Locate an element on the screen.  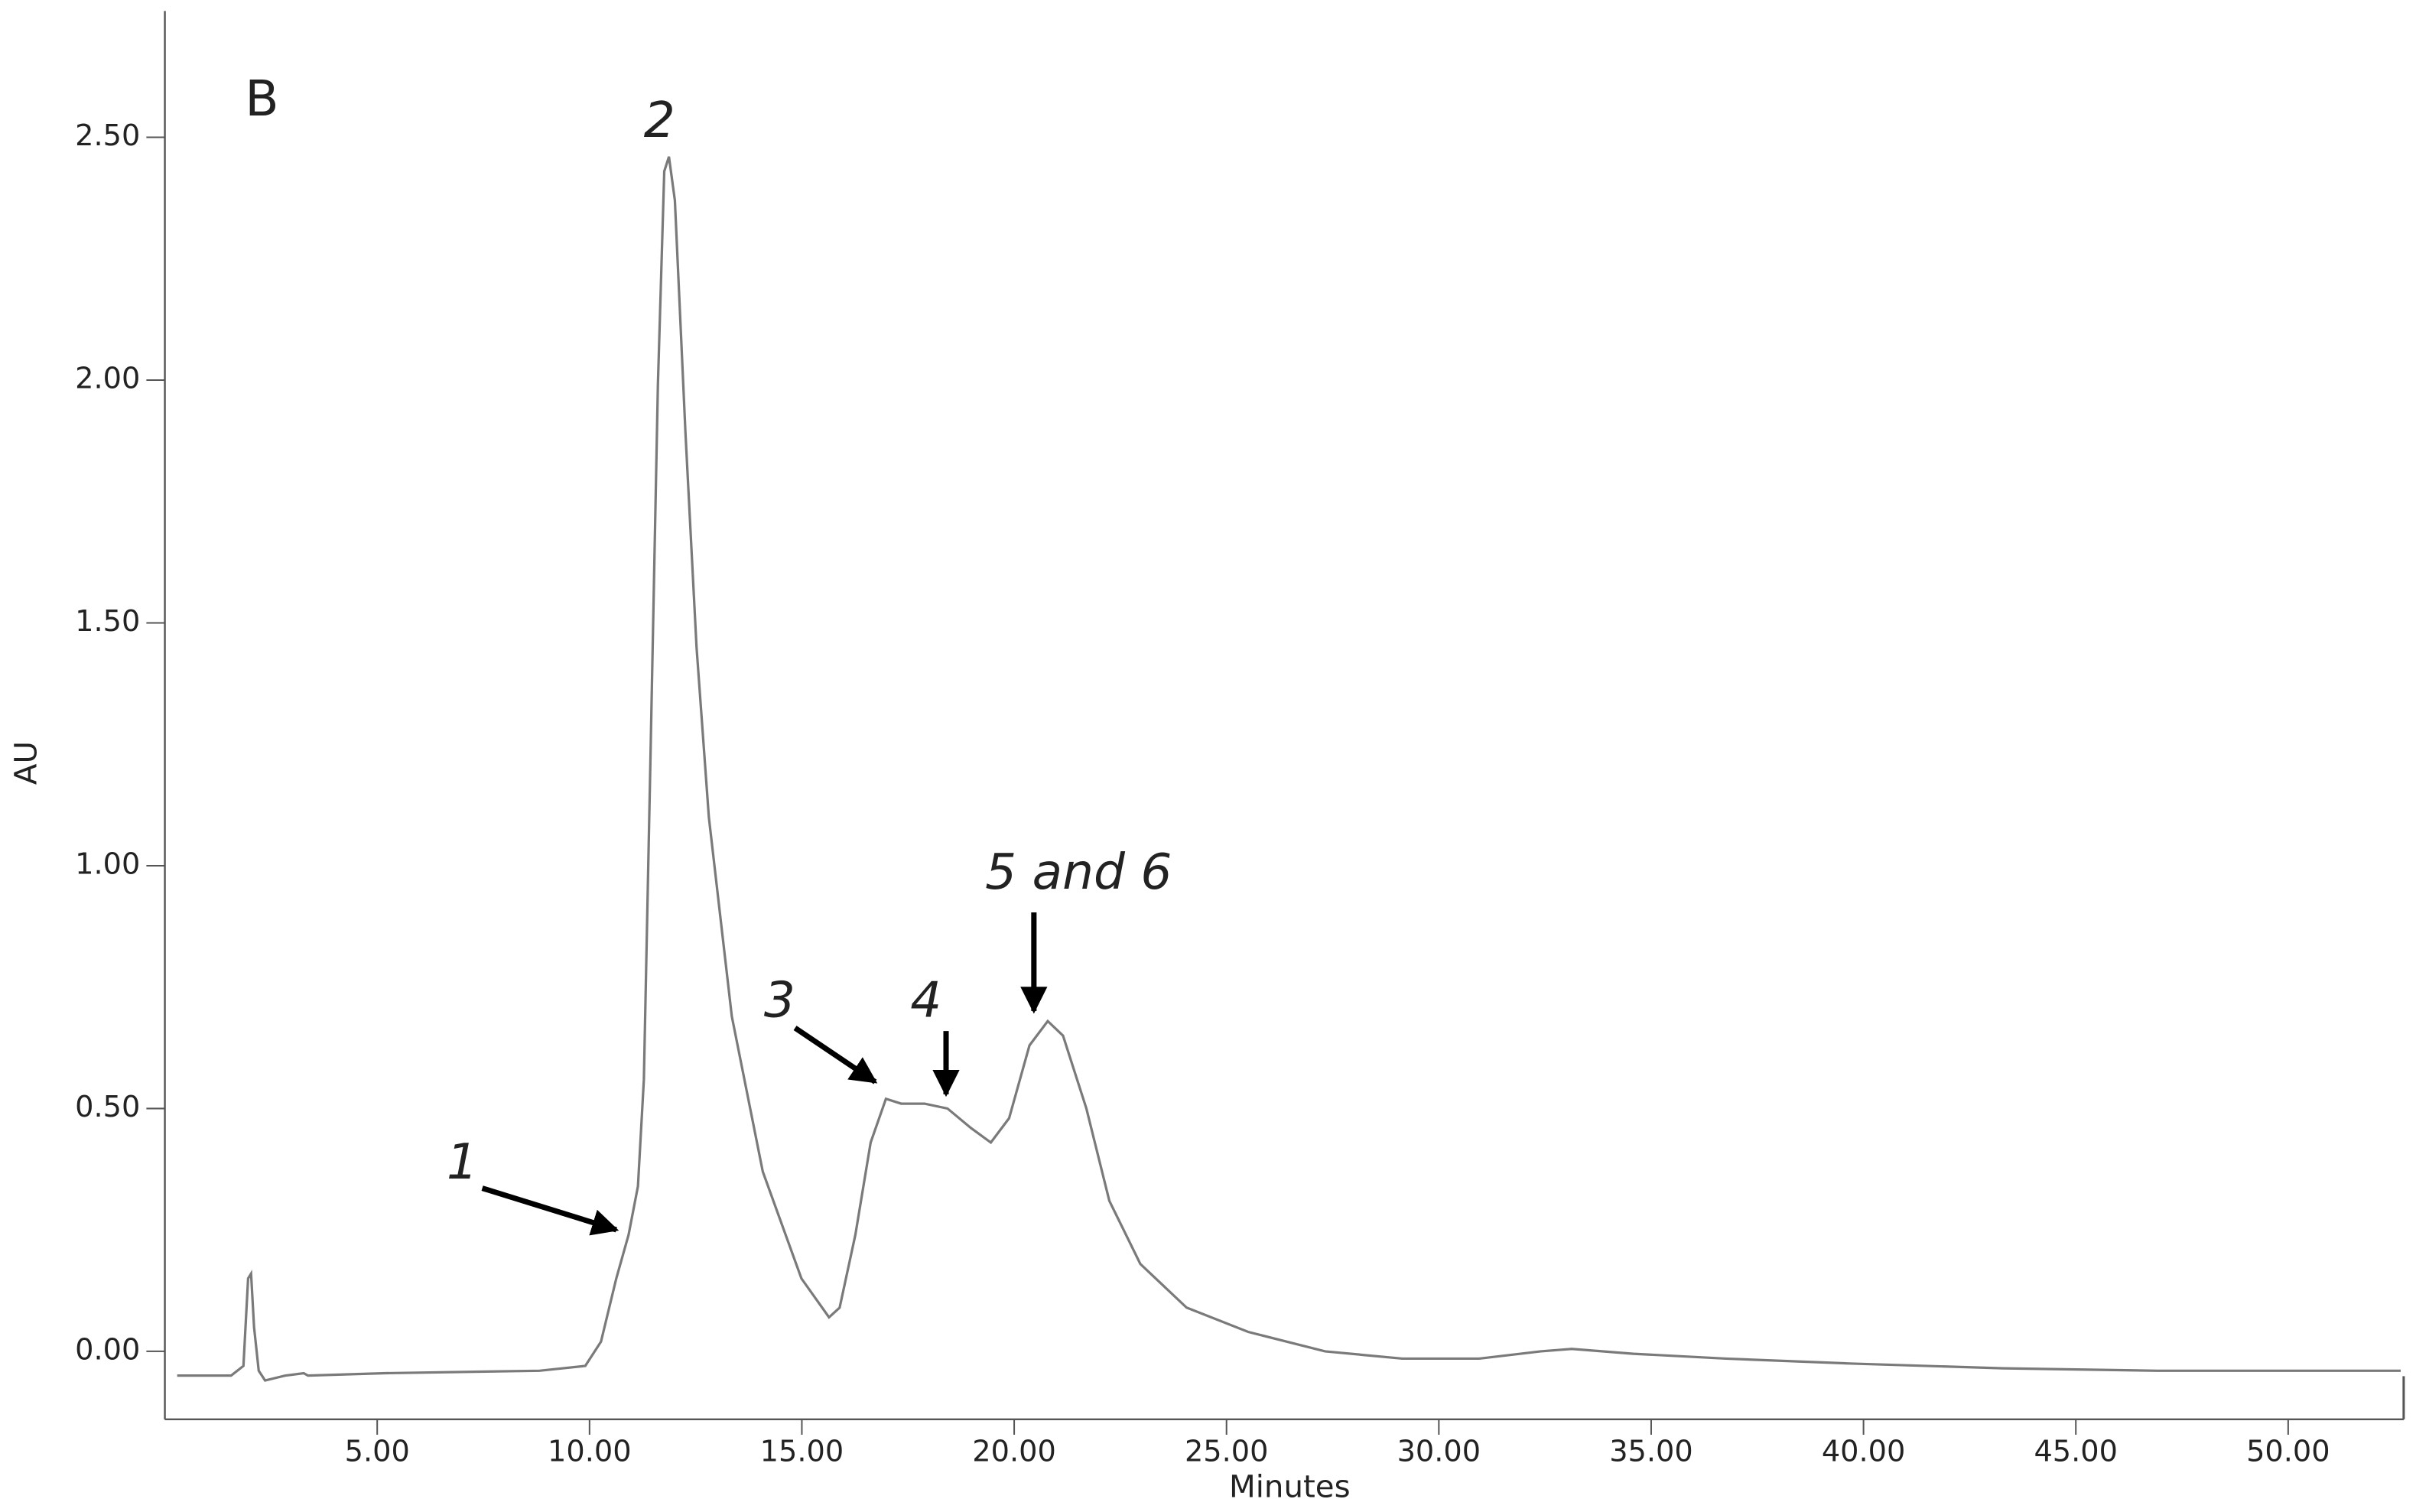
peak-annotation: 2 is located at coordinates (659, 120).